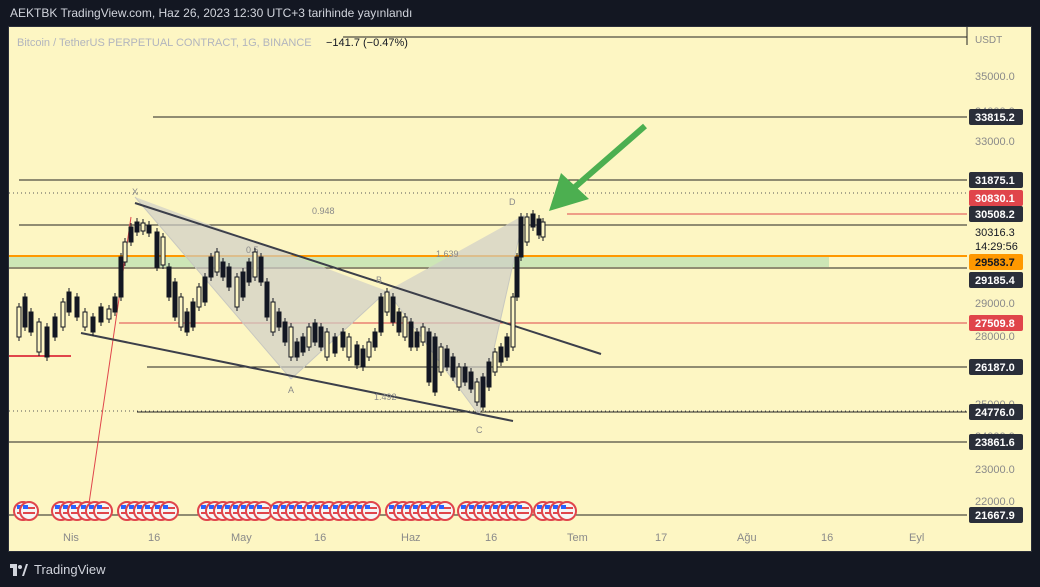 This screenshot has width=1040, height=587. Describe the element at coordinates (252, 250) in the screenshot. I see `ratio-label-2: 0.5` at that location.